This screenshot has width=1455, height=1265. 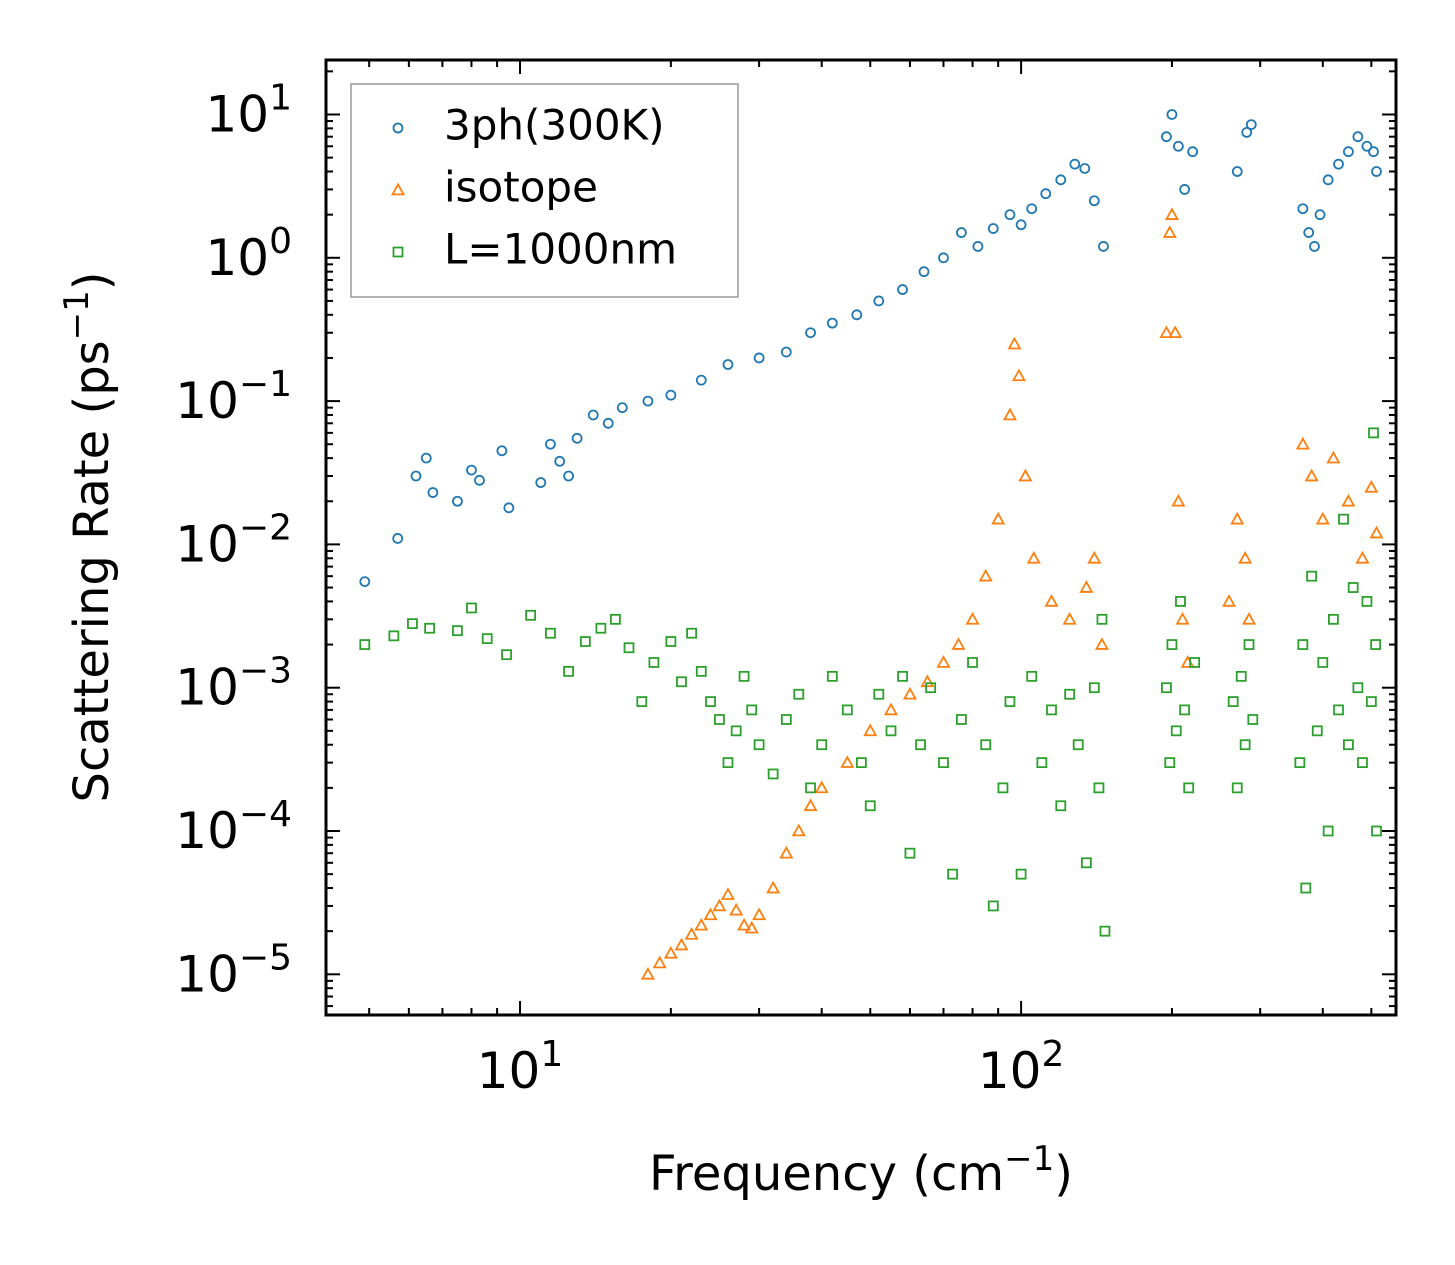 I want to click on legend-square-symbol, so click(x=398, y=252).